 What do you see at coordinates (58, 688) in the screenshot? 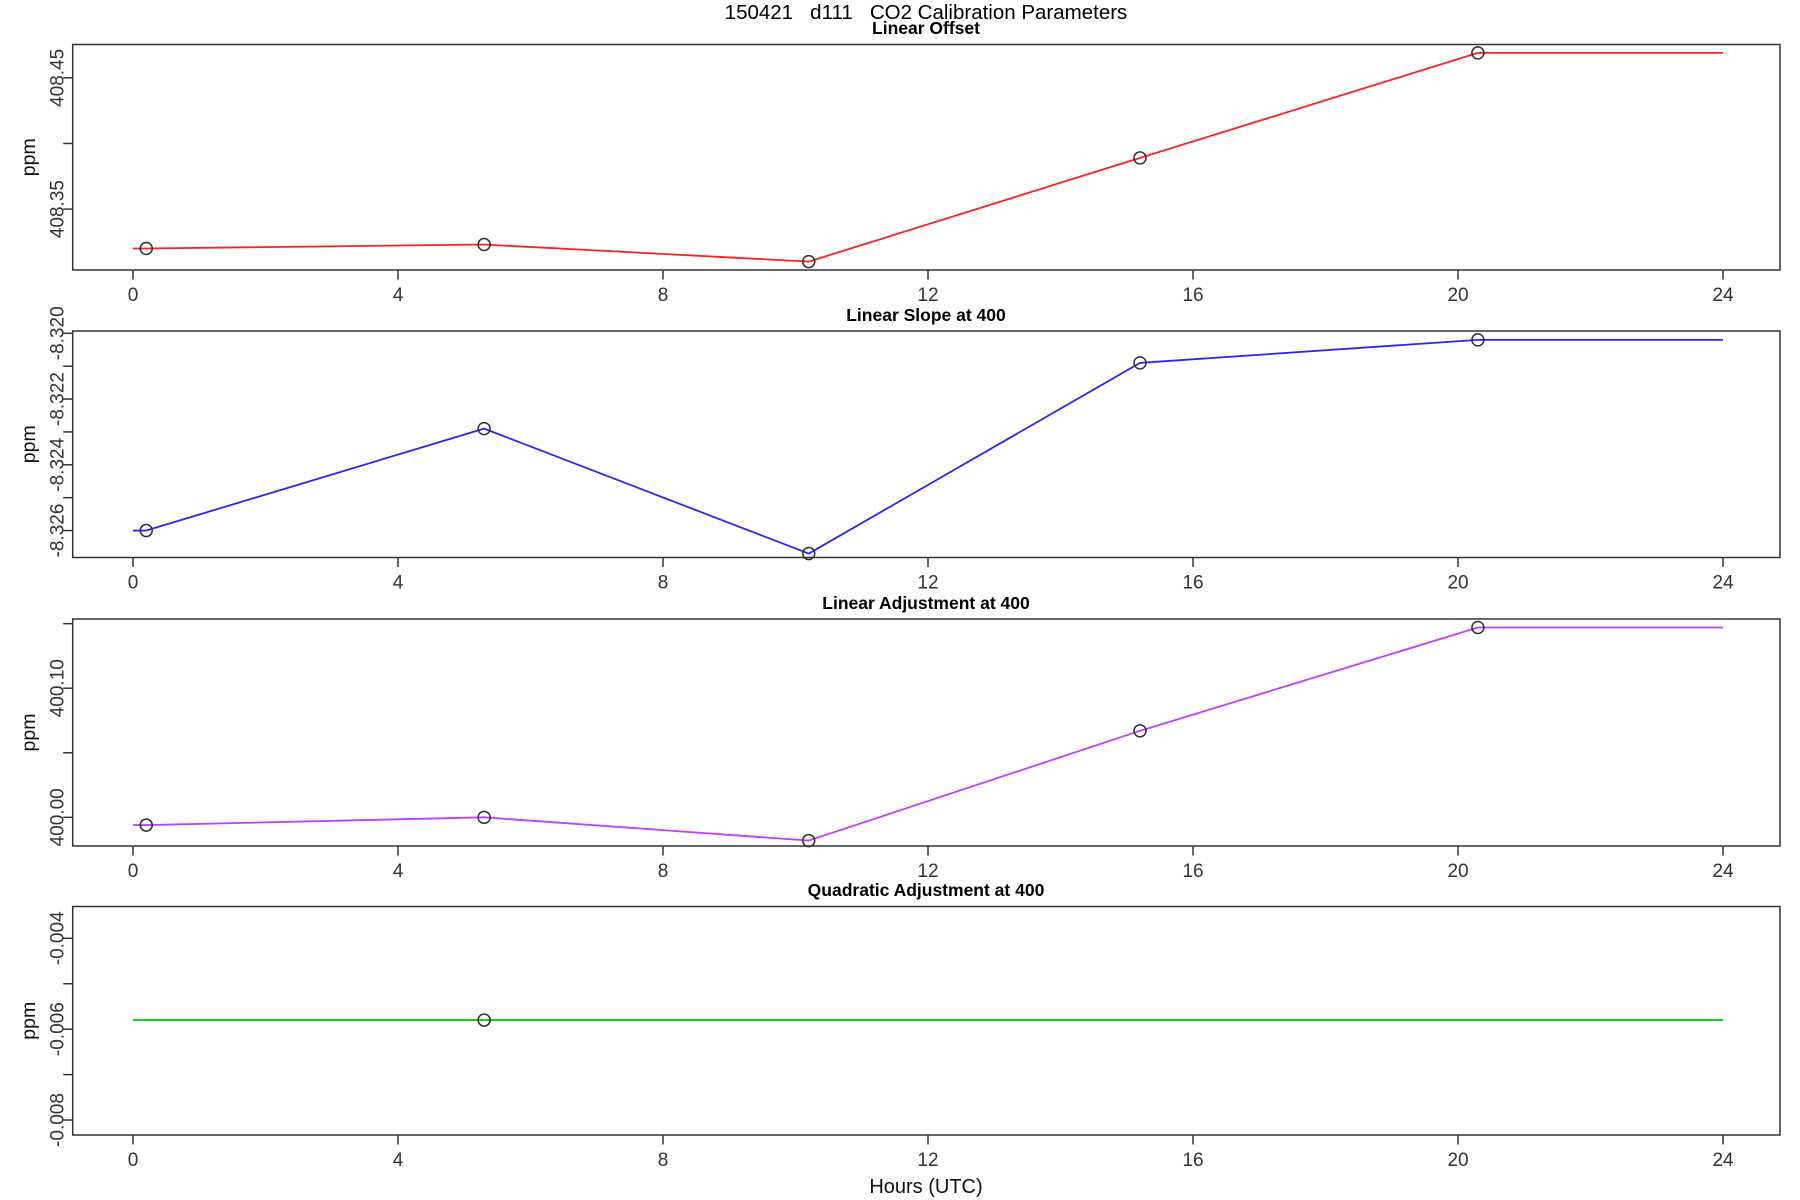
I see `y-tick-label: 400.10` at bounding box center [58, 688].